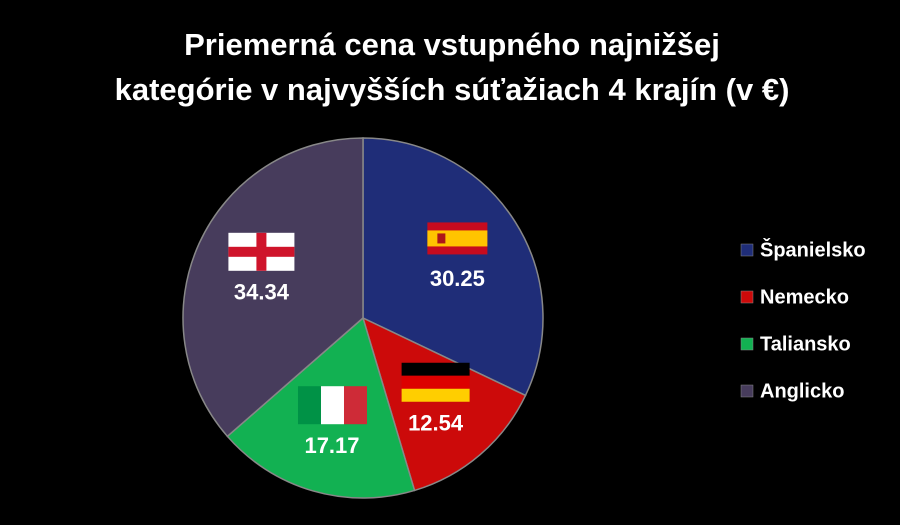  What do you see at coordinates (813, 249) in the screenshot?
I see `legend-label: Španielsko` at bounding box center [813, 249].